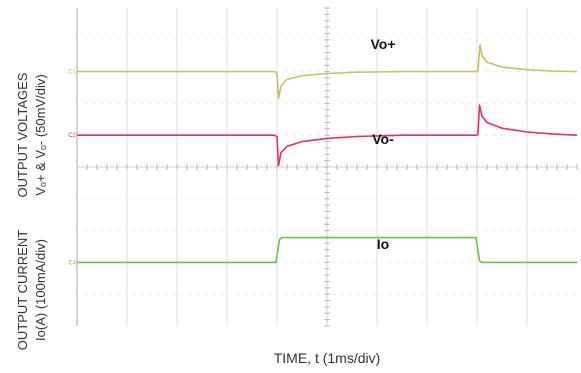  I want to click on trace-vo--1, so click(327, 135).